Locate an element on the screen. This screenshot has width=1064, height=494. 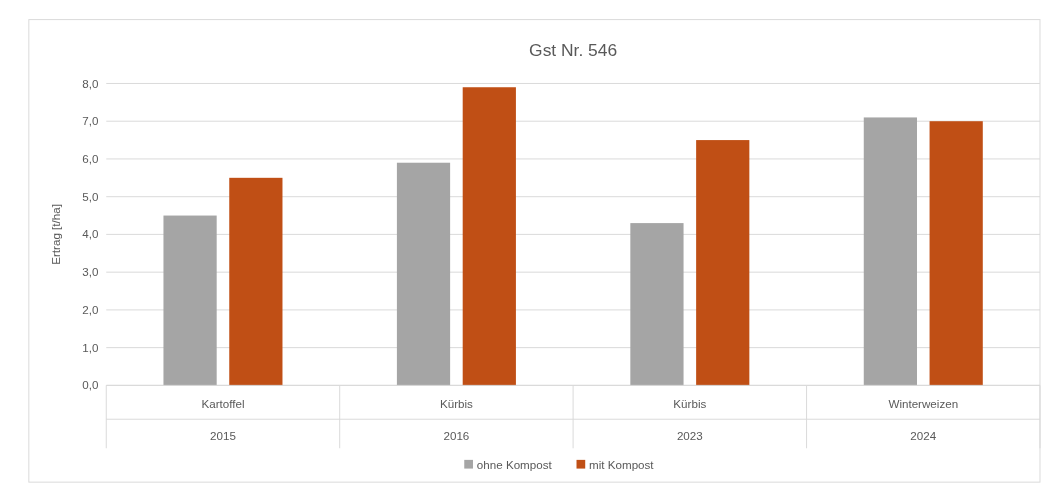
y-tick-label: 0,0 is located at coordinates (90, 385).